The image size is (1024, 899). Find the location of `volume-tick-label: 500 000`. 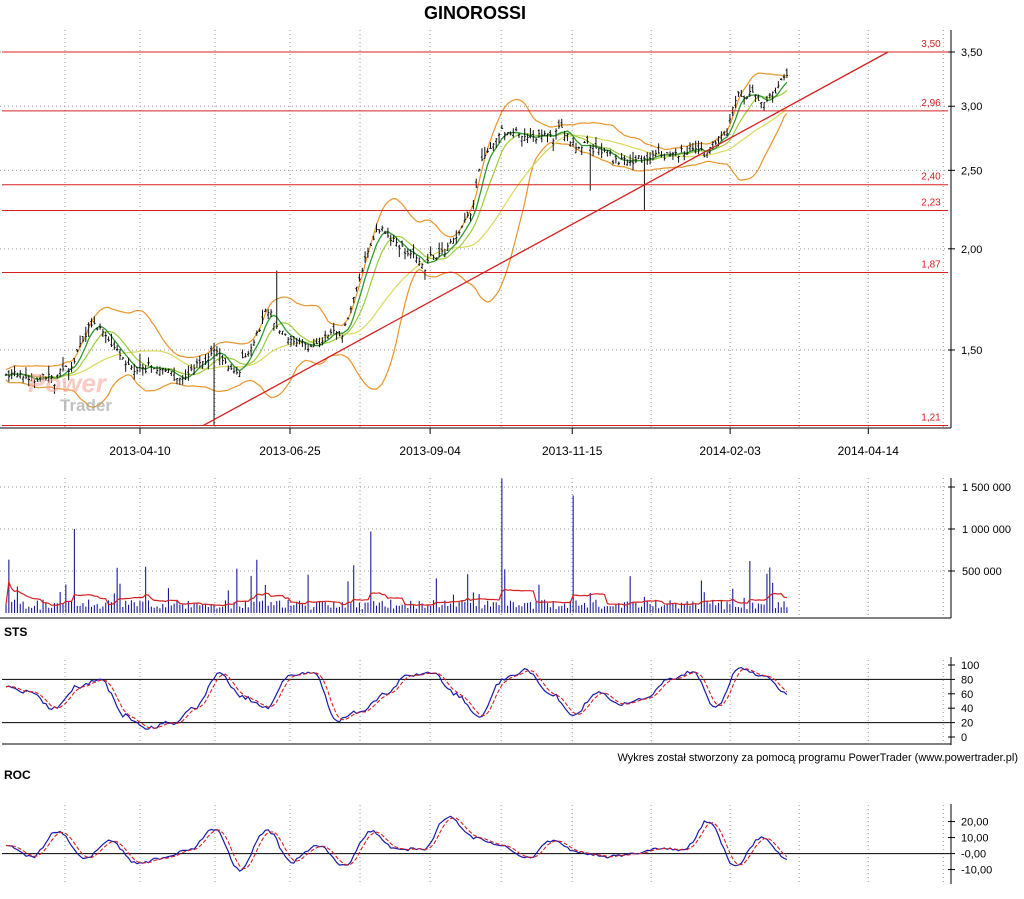

volume-tick-label: 500 000 is located at coordinates (982, 572).